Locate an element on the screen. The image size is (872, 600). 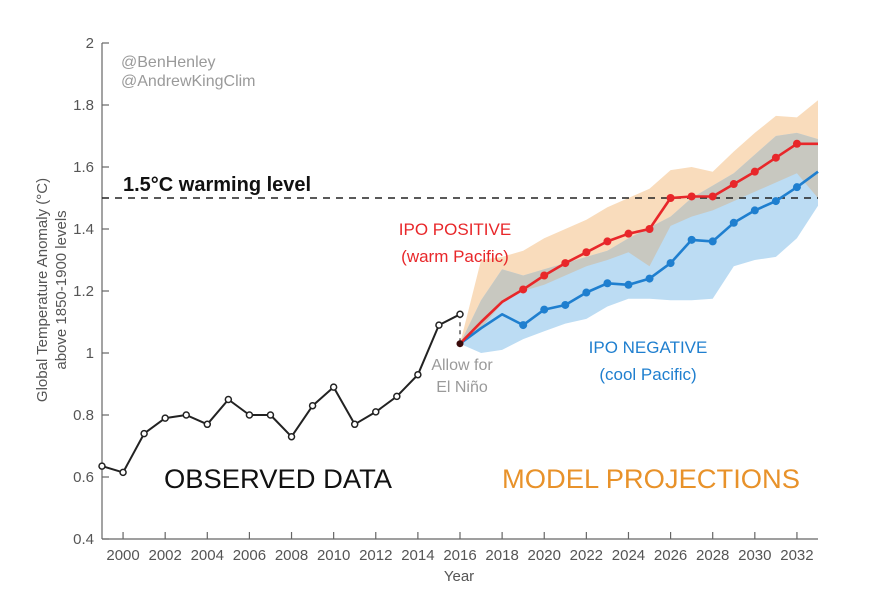
credit-andrew-king: @AndrewKingClim is located at coordinates (188, 81).